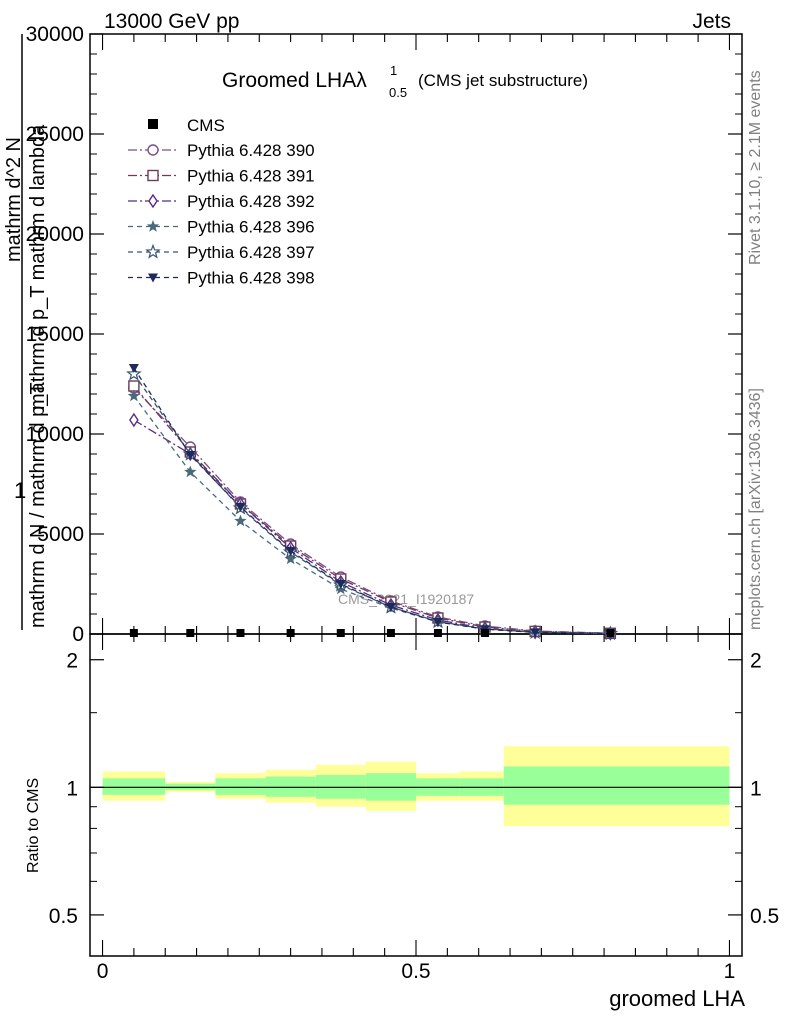 The image size is (786, 1024). Describe the element at coordinates (755, 509) in the screenshot. I see `mcplots-label: mcplots.cern.ch [arXiv:1306.3436]` at that location.